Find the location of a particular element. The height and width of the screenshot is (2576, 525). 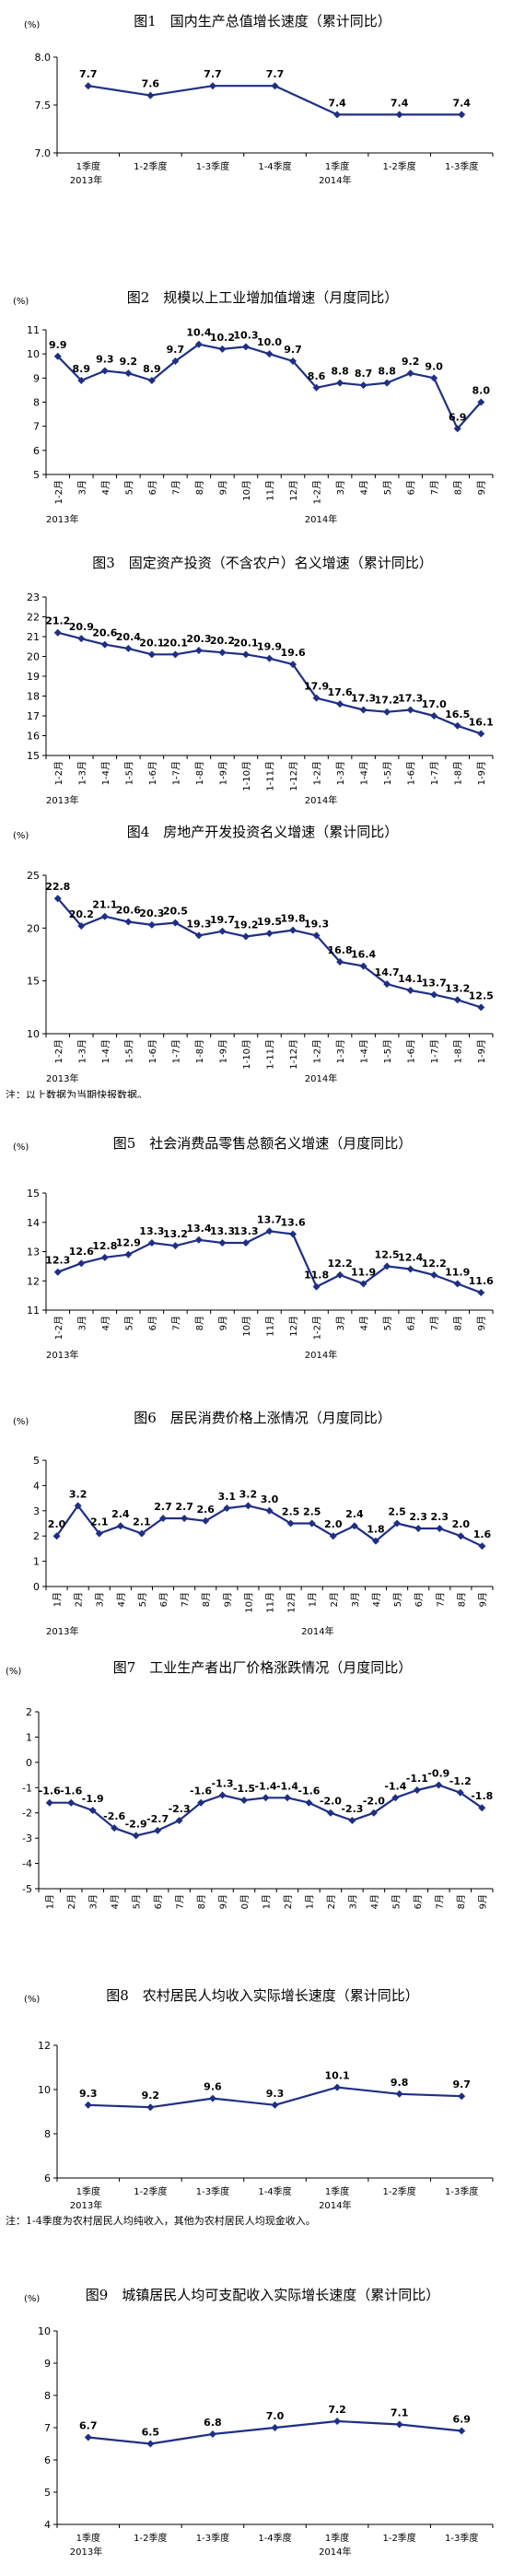

y-tick-label: 4 is located at coordinates (36, 1486).